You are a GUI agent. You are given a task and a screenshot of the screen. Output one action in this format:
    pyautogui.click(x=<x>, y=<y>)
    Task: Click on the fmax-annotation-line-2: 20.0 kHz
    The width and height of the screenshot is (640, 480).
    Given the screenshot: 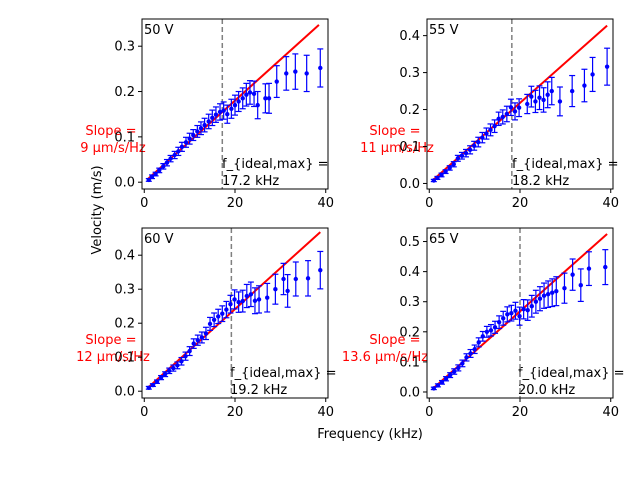 What is the action you would take?
    pyautogui.click(x=546, y=390)
    